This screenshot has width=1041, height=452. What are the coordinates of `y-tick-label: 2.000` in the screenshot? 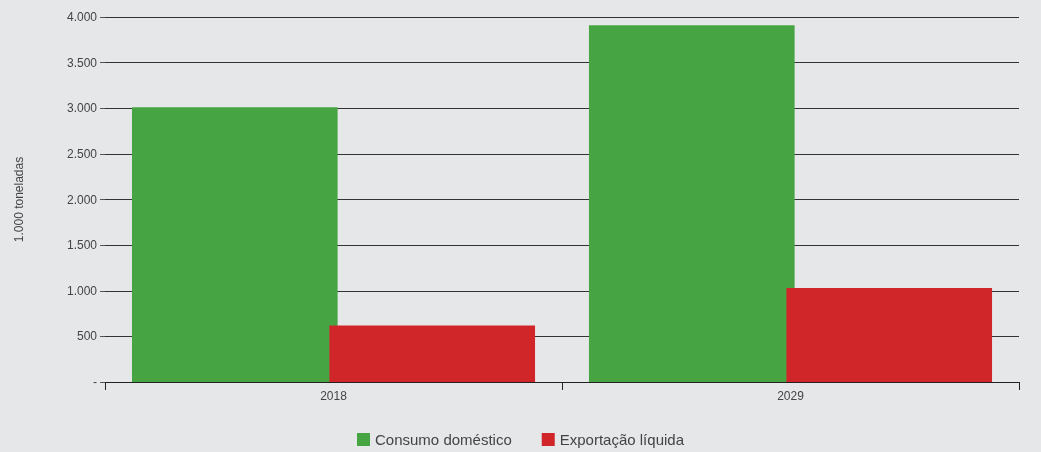 It's located at (82, 199).